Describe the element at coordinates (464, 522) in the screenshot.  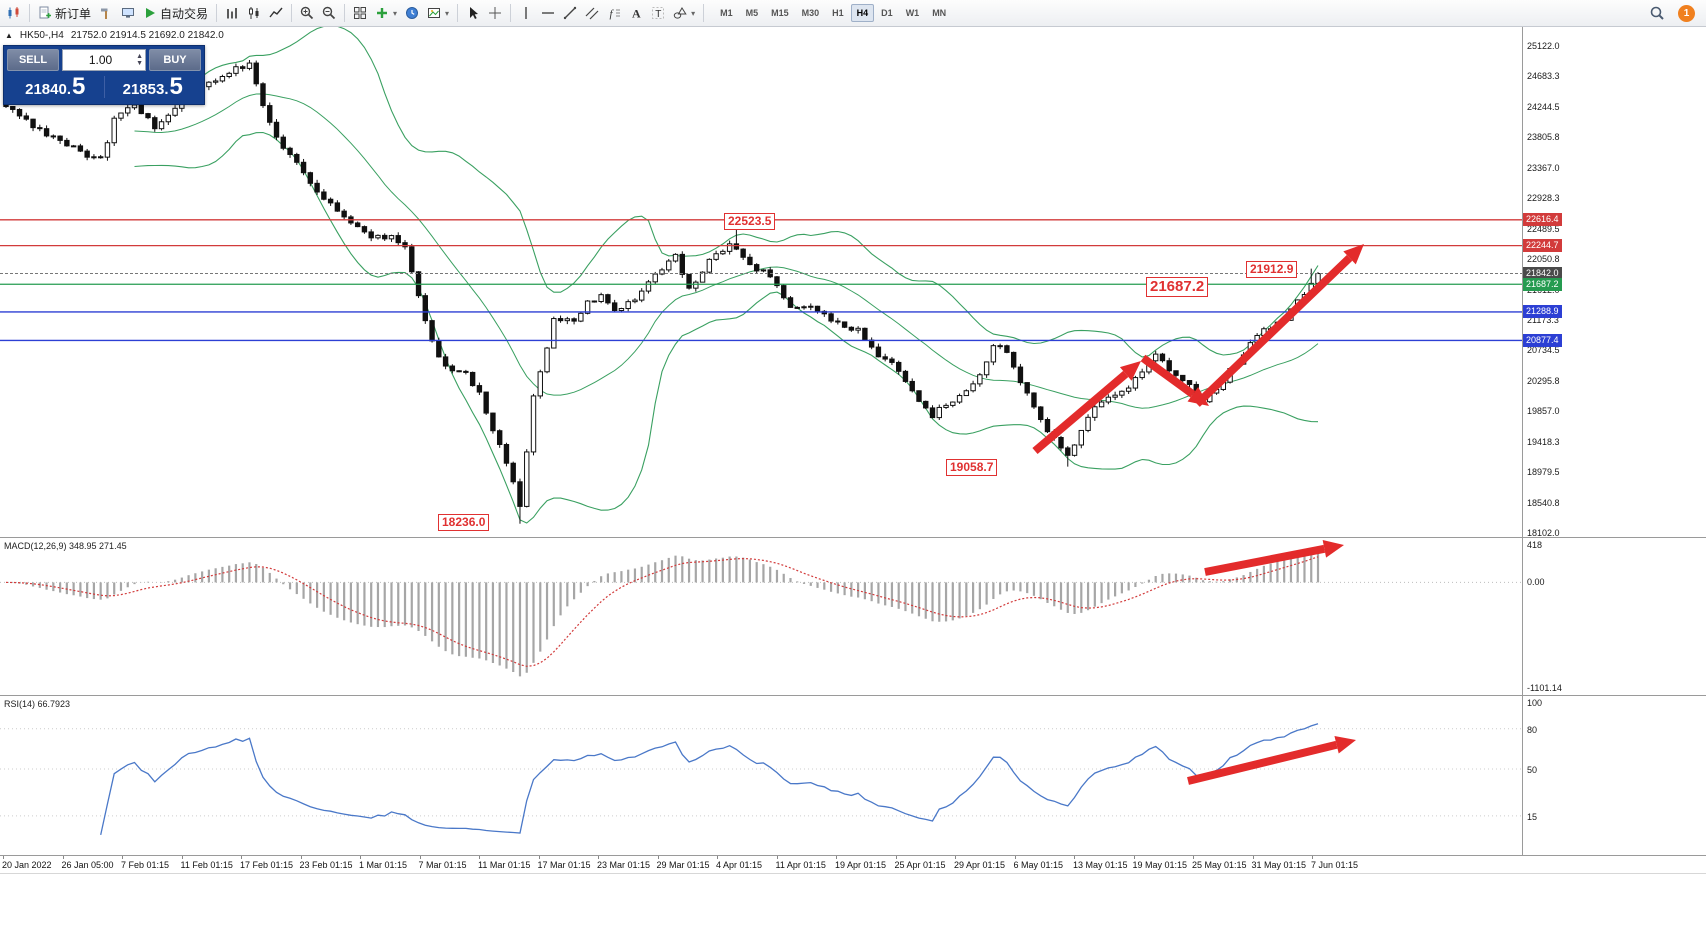
I see `price-annotation: 18236.0` at that location.